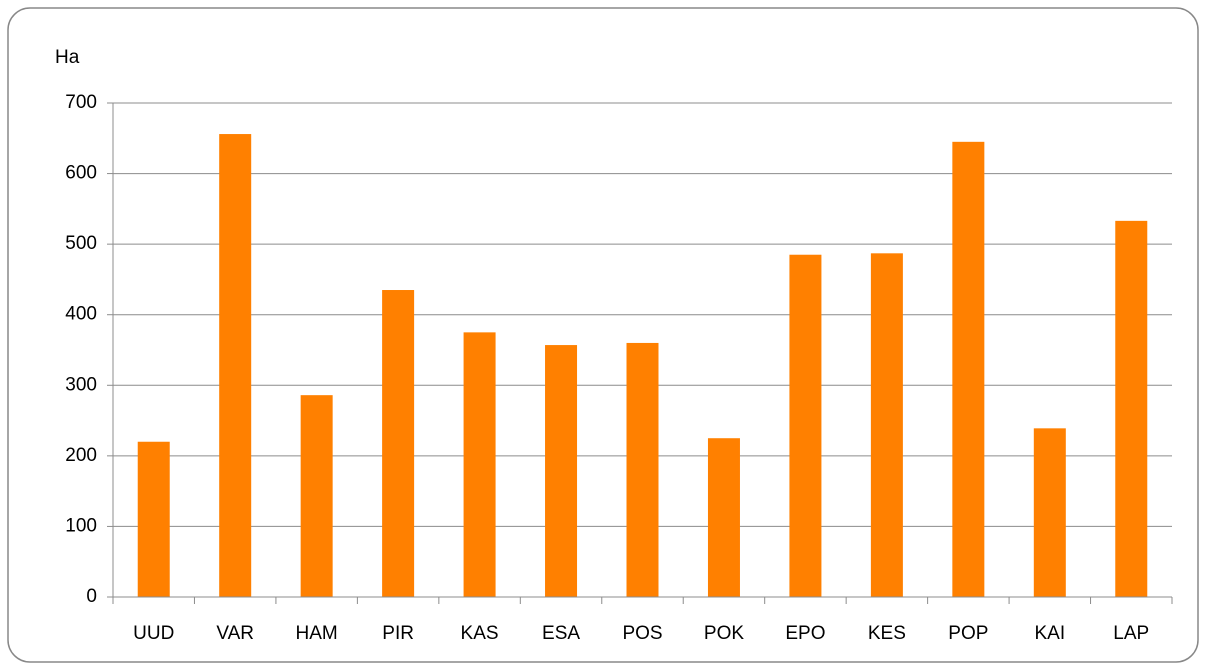 This screenshot has height=669, width=1206. What do you see at coordinates (81, 455) in the screenshot?
I see `y-tick-label: 200` at bounding box center [81, 455].